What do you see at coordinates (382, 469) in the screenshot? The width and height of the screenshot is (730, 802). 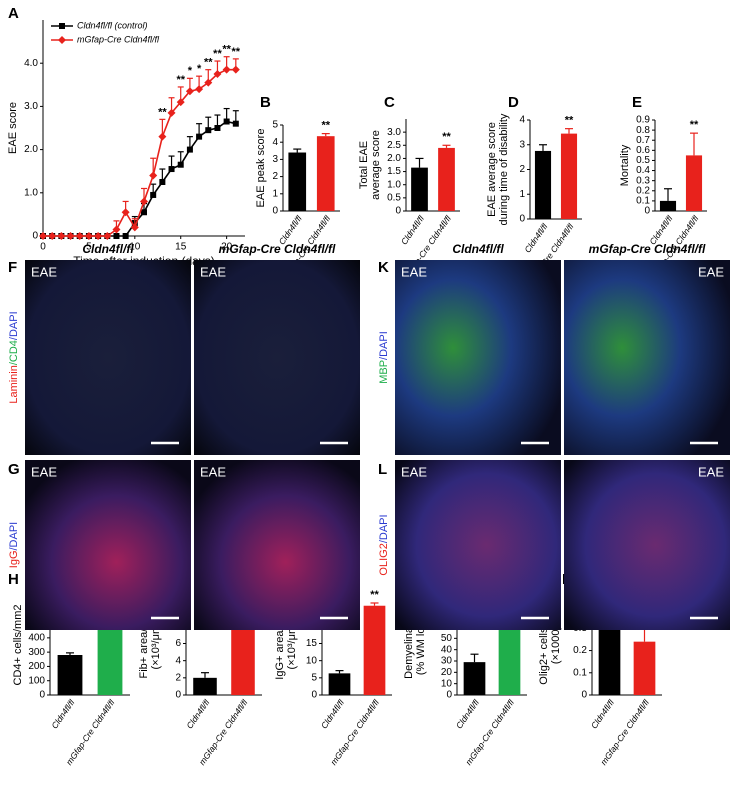 I see `panel-letter: L` at bounding box center [382, 469].